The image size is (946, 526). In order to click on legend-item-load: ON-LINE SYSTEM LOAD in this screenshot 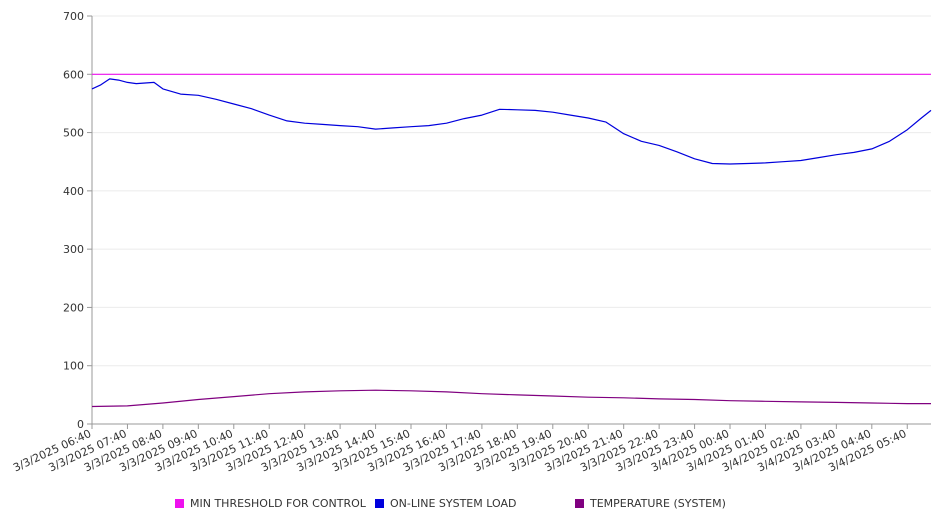, I will do `click(445, 503)`.